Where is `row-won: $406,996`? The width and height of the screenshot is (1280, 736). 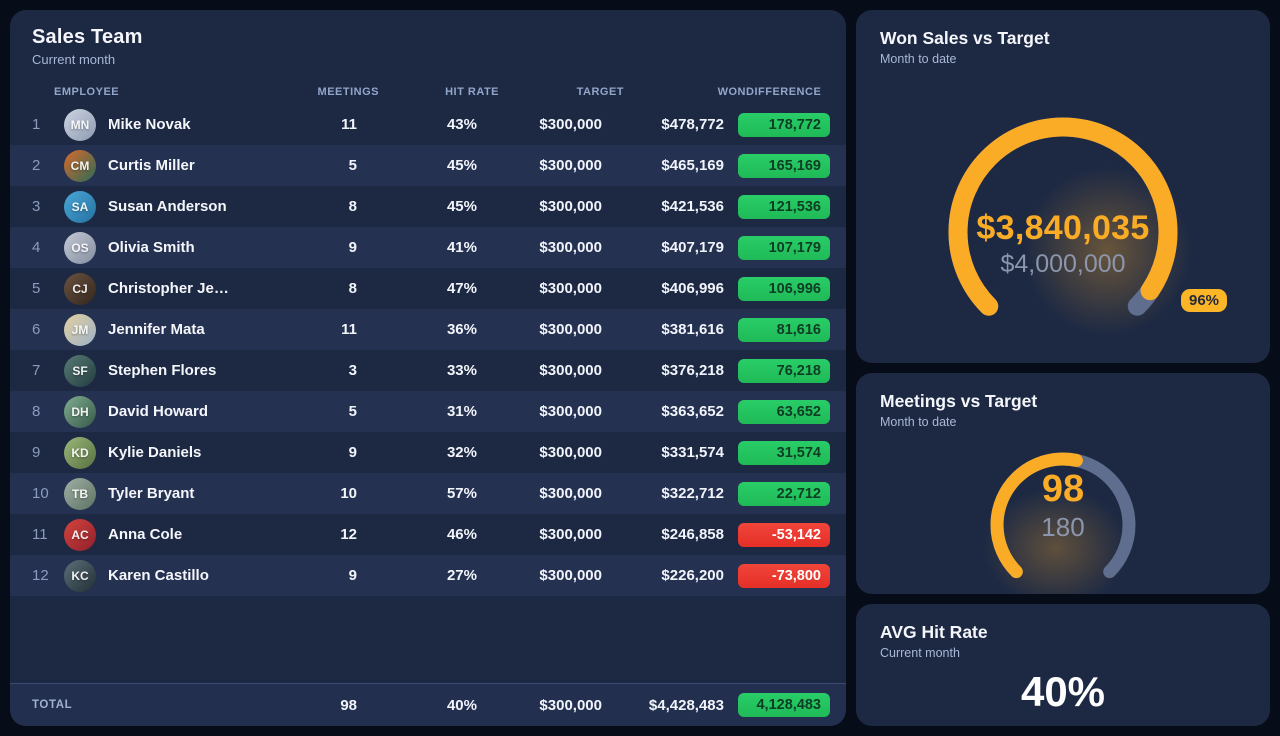
row-won: $406,996 is located at coordinates (692, 288).